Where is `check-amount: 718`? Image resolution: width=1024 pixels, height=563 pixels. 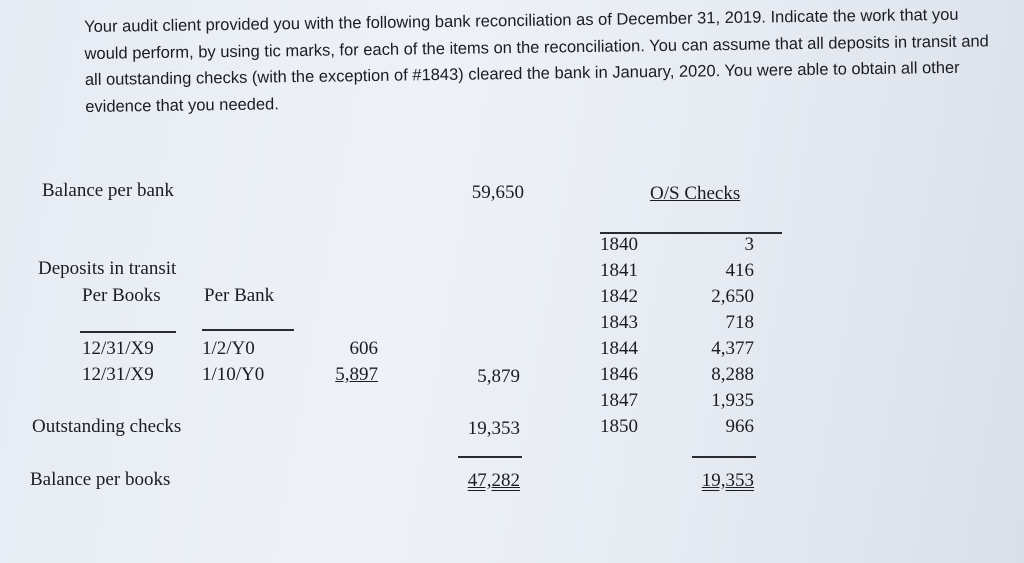 check-amount: 718 is located at coordinates (740, 322).